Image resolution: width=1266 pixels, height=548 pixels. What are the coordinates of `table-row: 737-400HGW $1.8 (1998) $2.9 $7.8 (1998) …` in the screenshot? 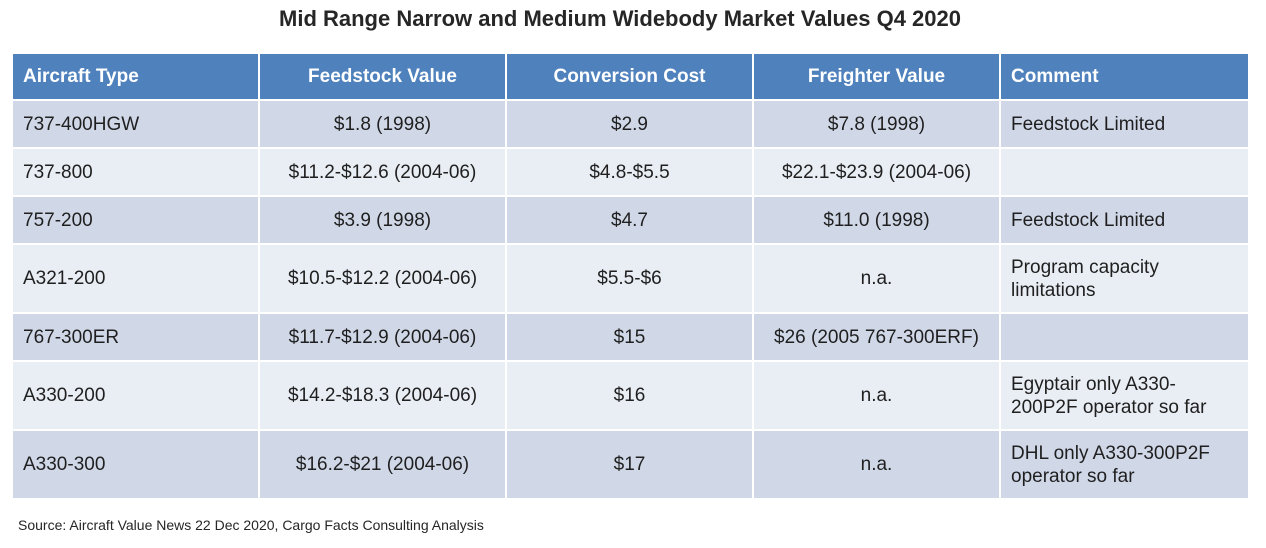 It's located at (630, 124).